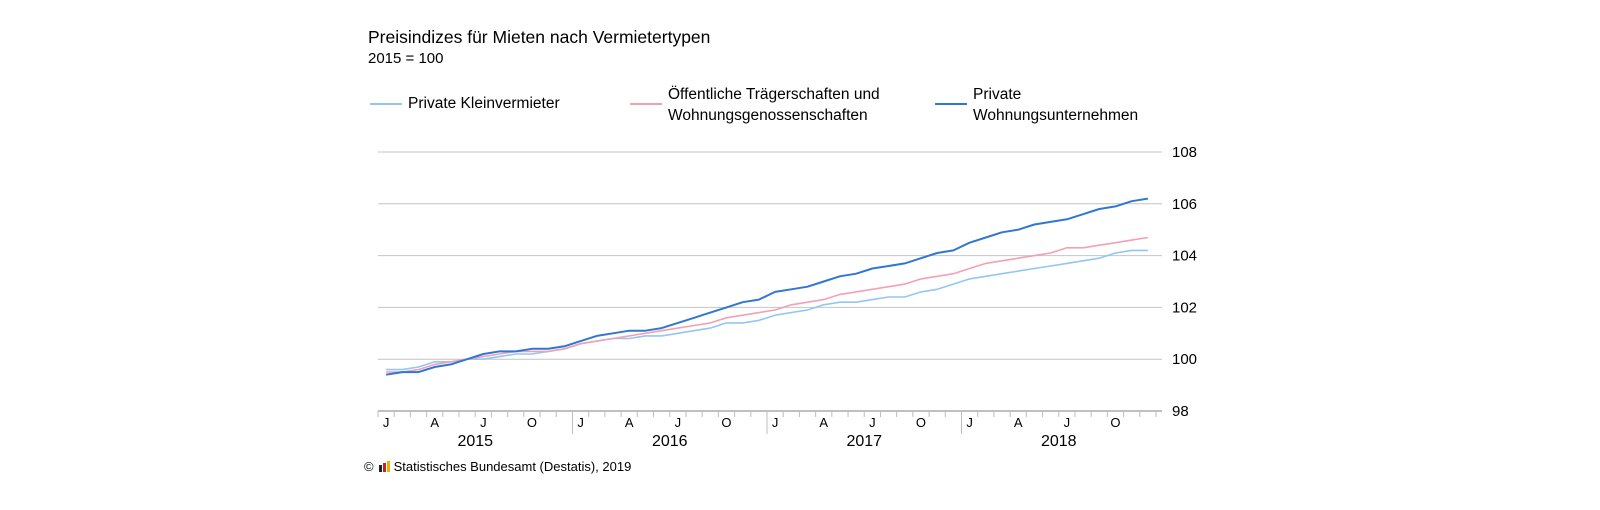 This screenshot has height=510, width=1600. Describe the element at coordinates (1059, 441) in the screenshot. I see `x-year-label: 2018` at that location.